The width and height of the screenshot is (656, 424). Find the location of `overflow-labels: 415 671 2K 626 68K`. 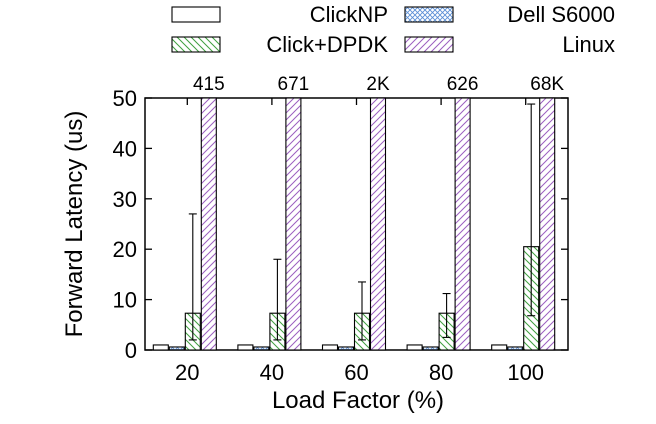

overflow-labels: 415 671 2K 626 68K is located at coordinates (378, 84).